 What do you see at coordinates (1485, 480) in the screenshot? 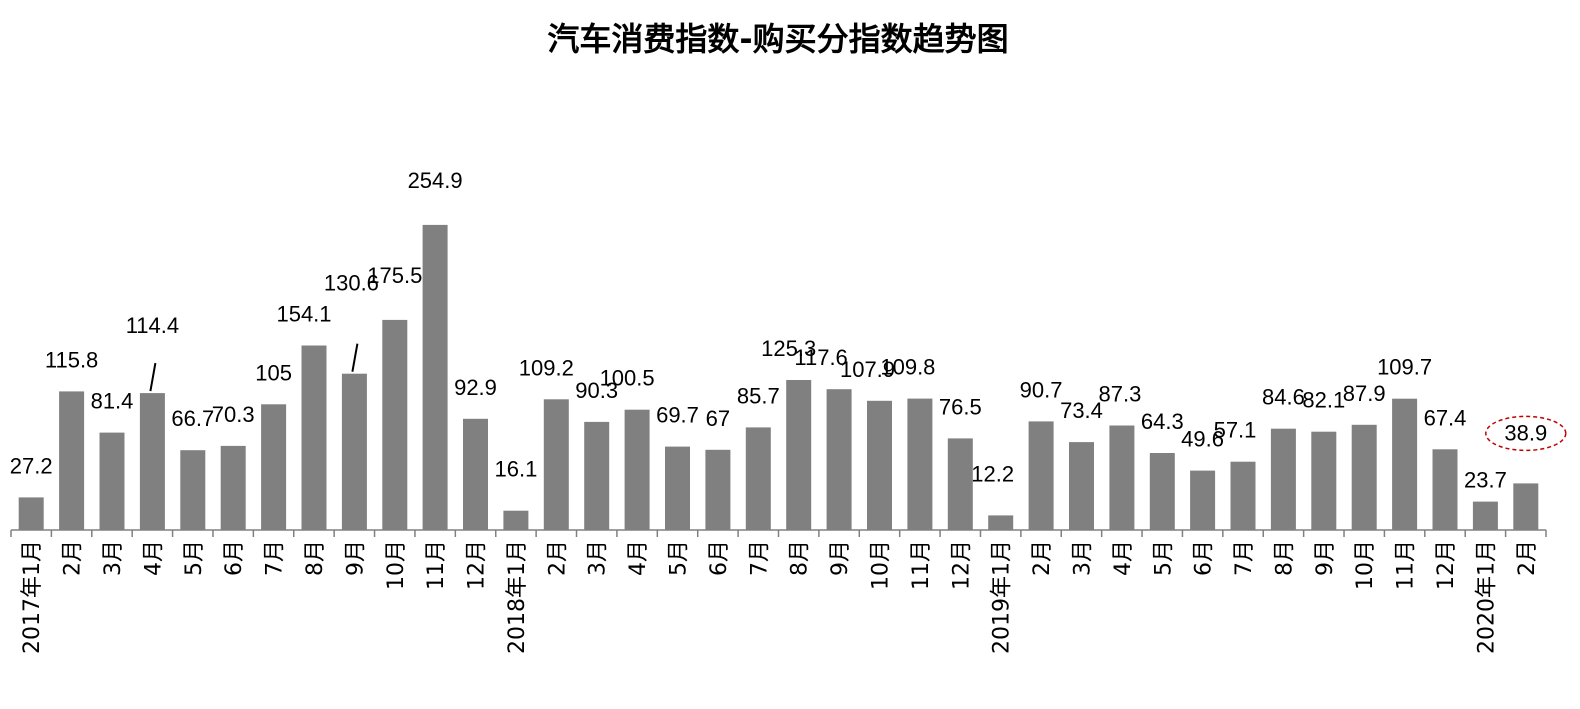
I see `data-label: 23.7` at bounding box center [1485, 480].